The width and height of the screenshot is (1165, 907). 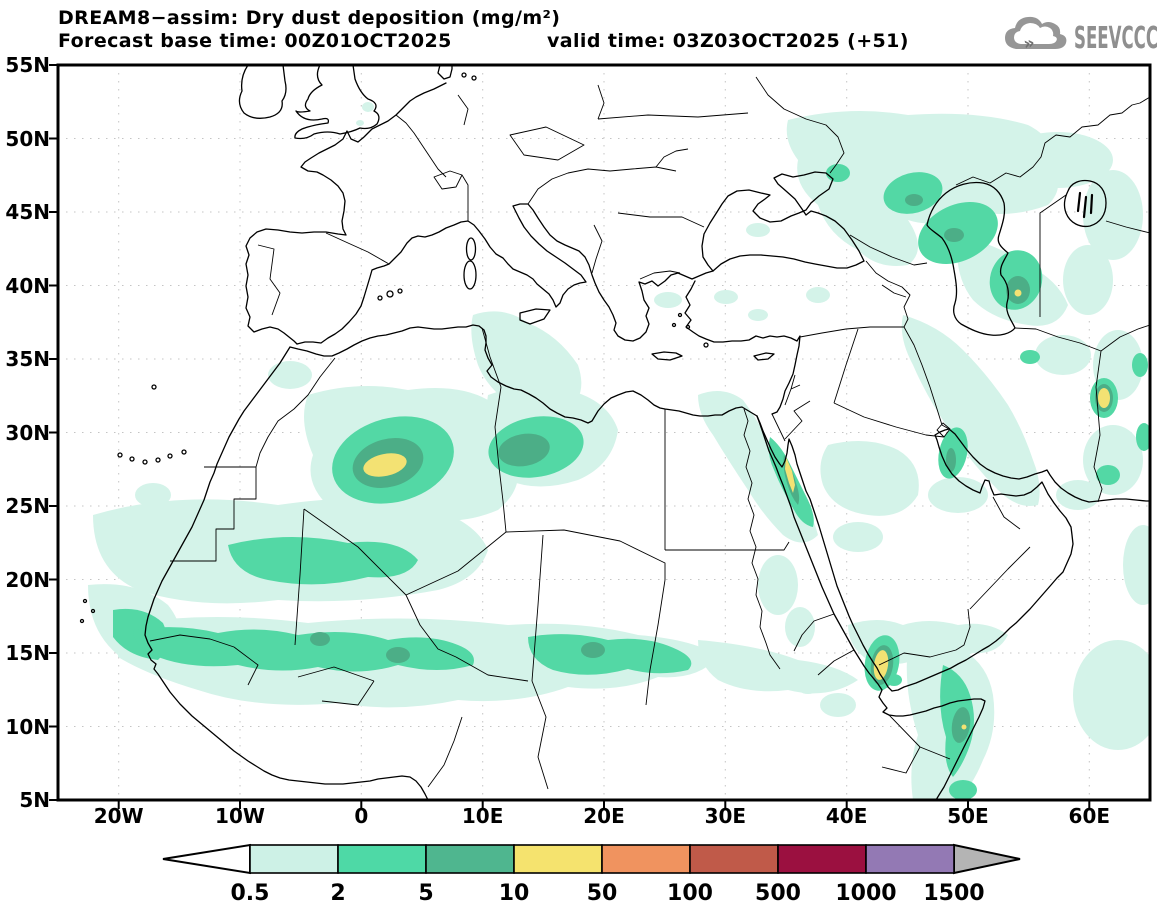 What do you see at coordinates (27, 65) in the screenshot?
I see `lat-tick-label: 55N` at bounding box center [27, 65].